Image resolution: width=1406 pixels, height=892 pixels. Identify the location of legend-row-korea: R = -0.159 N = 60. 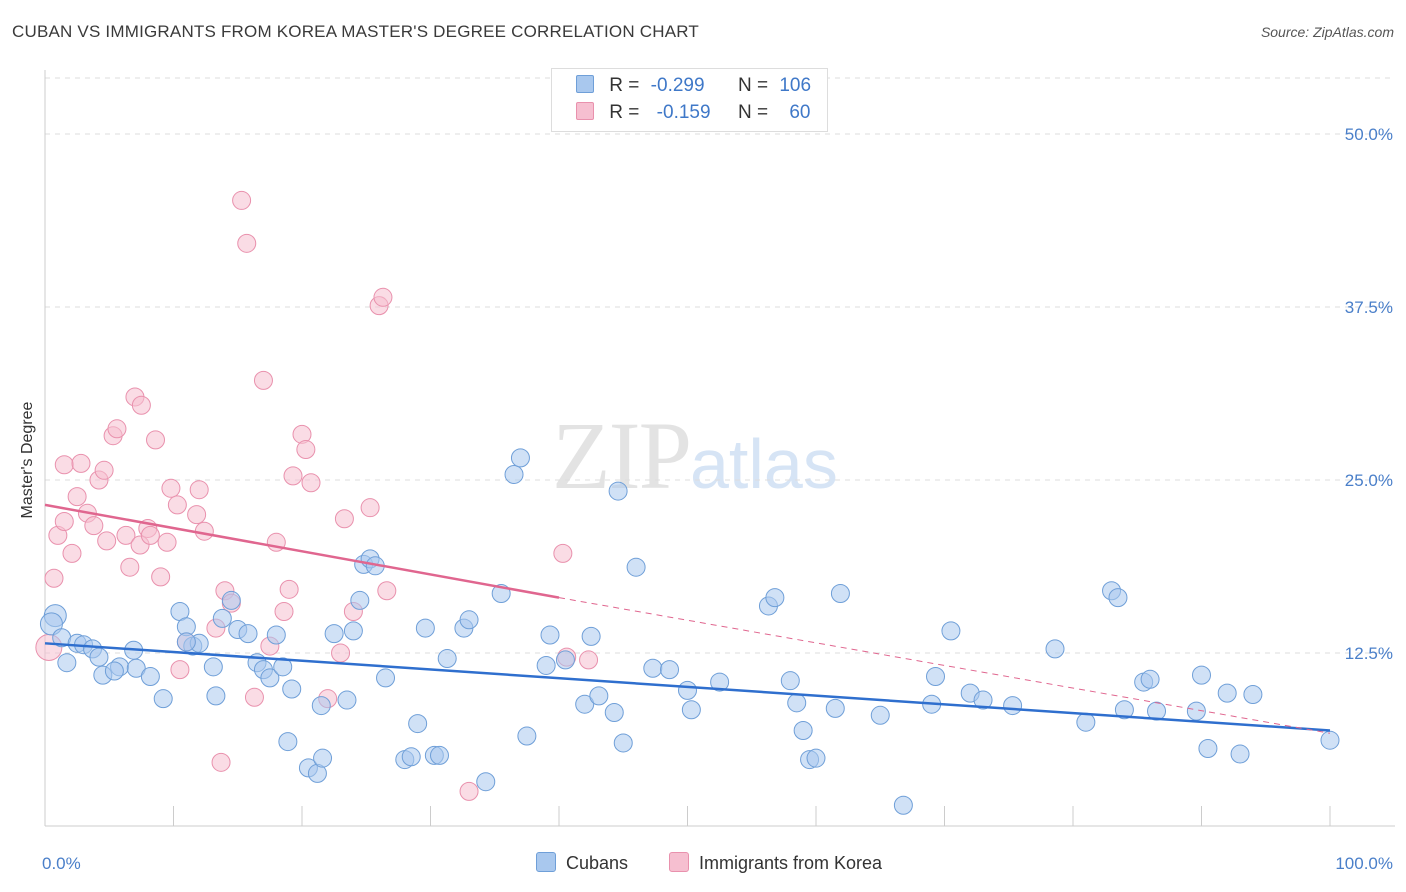
(693, 114).